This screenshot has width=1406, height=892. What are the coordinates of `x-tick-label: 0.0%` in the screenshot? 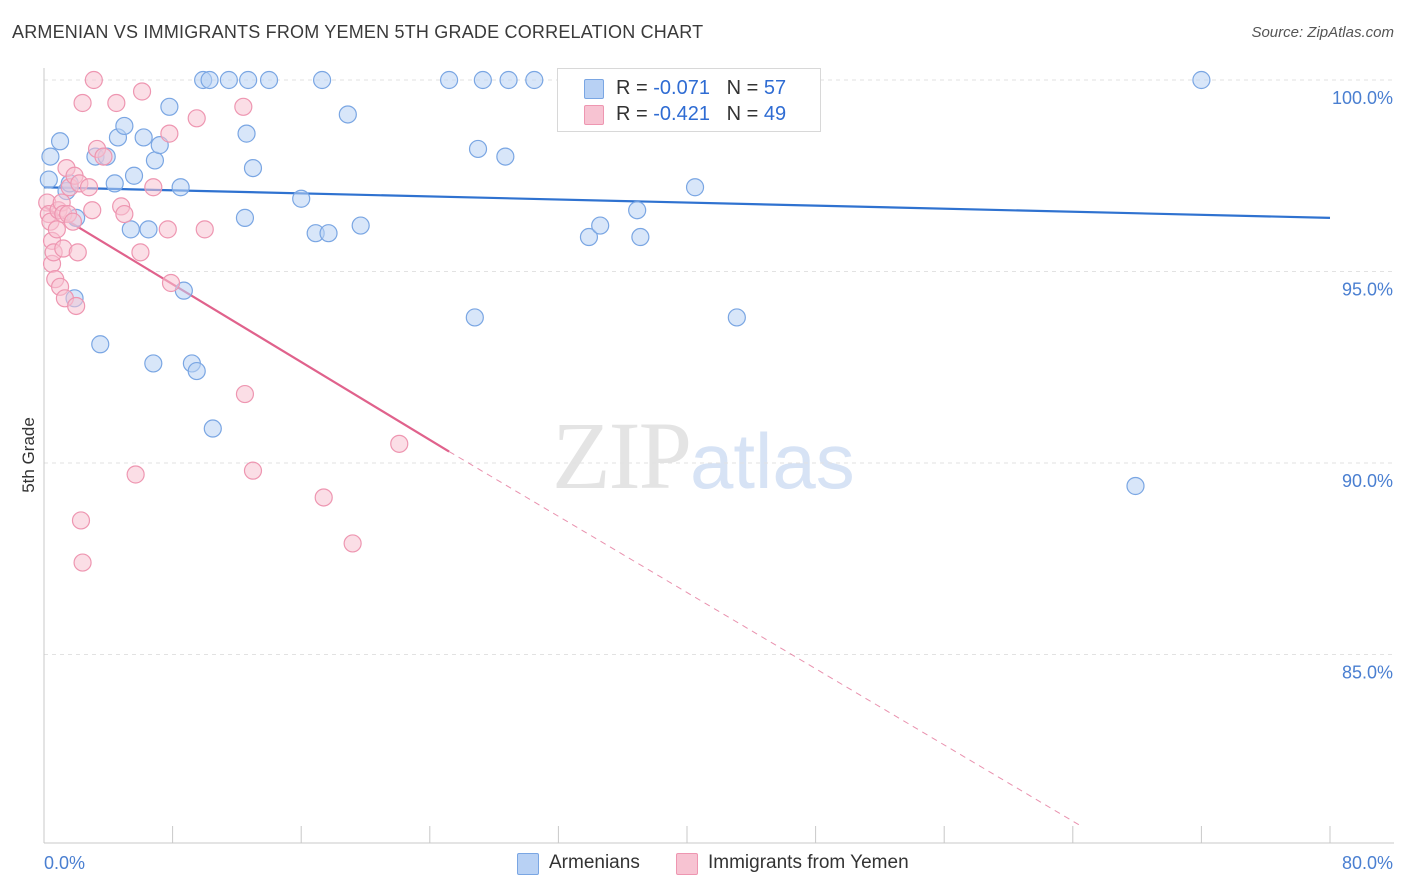 It's located at (64, 863).